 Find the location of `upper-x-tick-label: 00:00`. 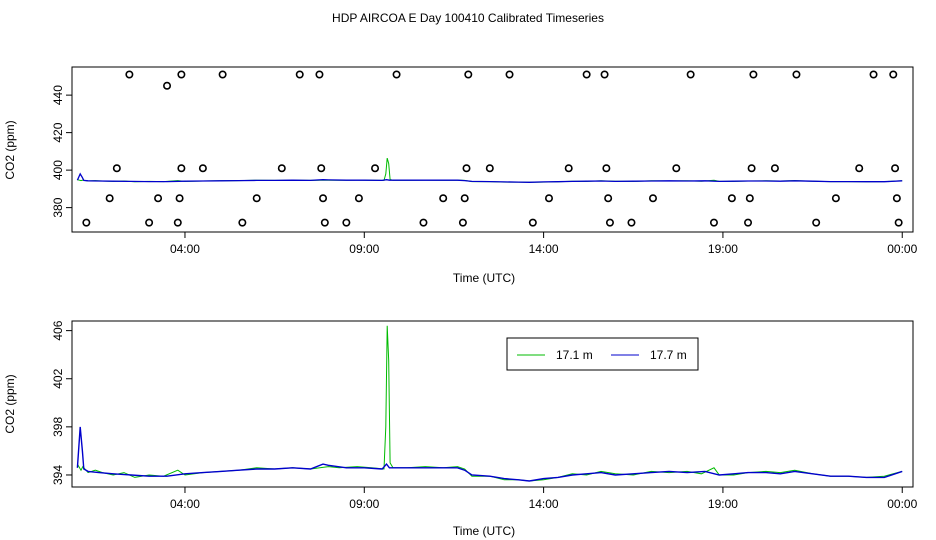

upper-x-tick-label: 00:00 is located at coordinates (902, 249).